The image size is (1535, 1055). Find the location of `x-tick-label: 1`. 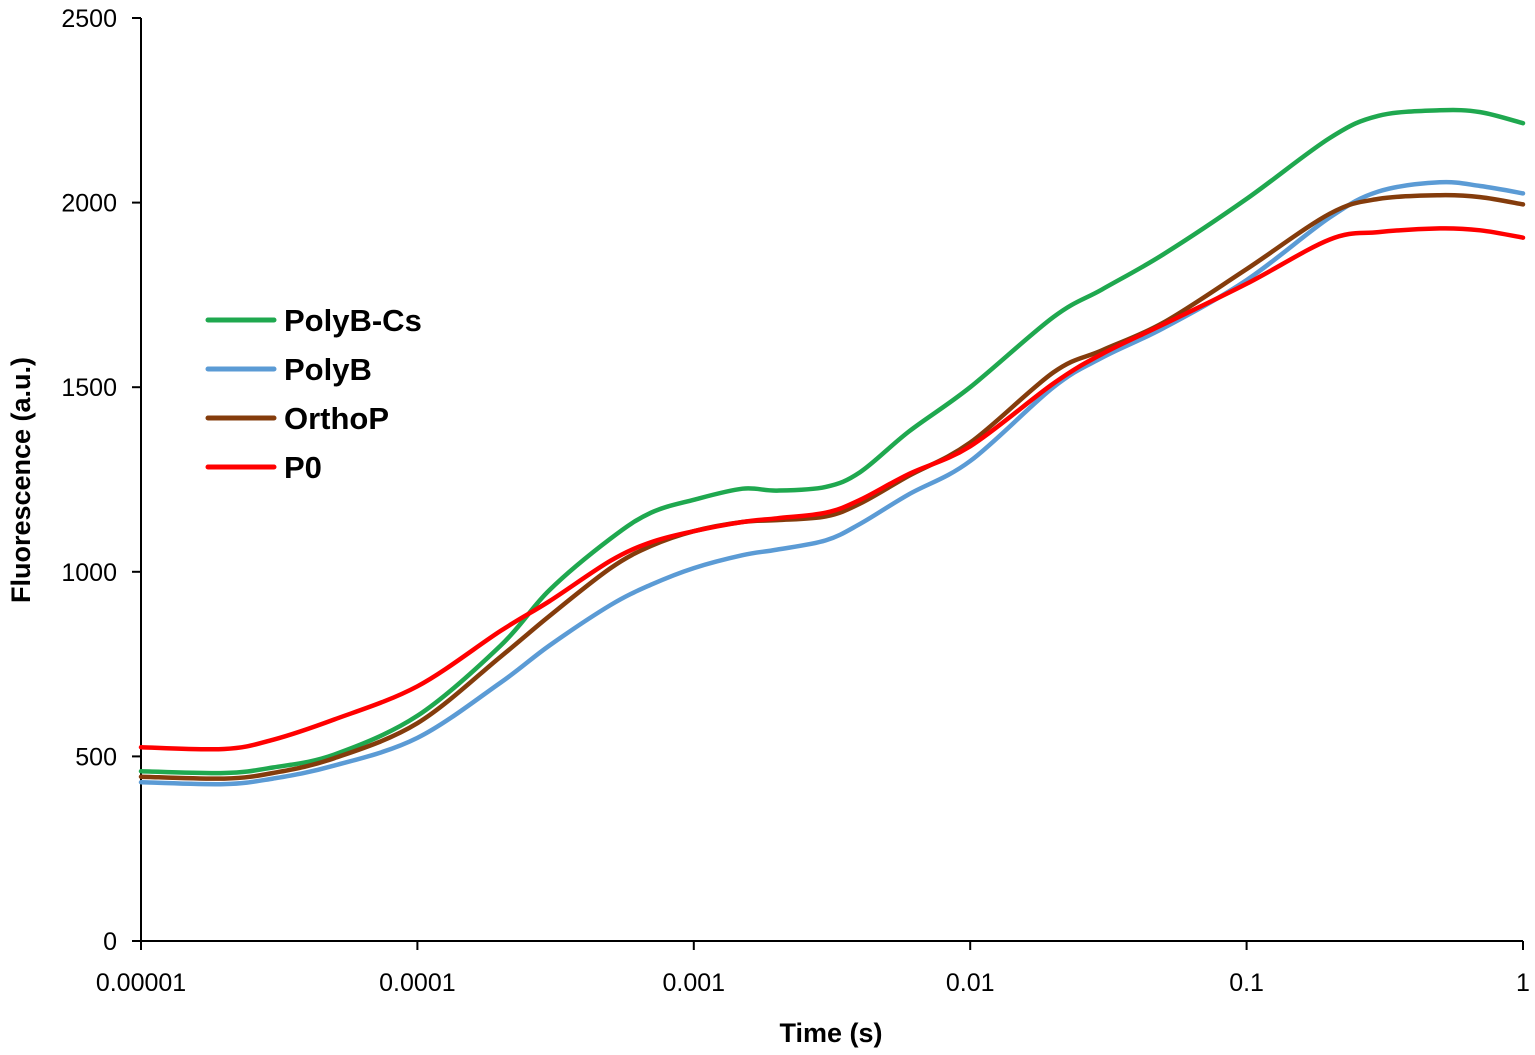

x-tick-label: 1 is located at coordinates (1523, 983).